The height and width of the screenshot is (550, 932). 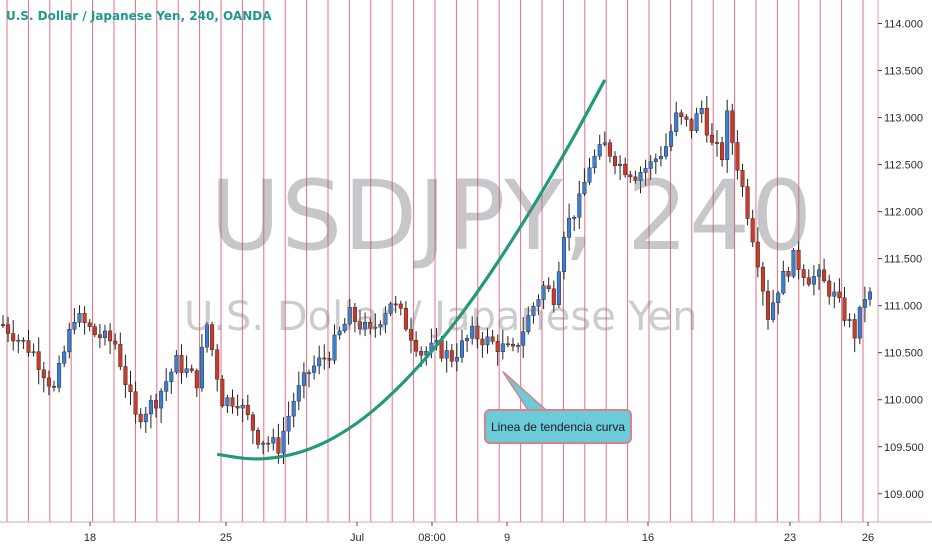 What do you see at coordinates (512, 216) in the screenshot?
I see `symbol-watermark: USDJPY, 240` at bounding box center [512, 216].